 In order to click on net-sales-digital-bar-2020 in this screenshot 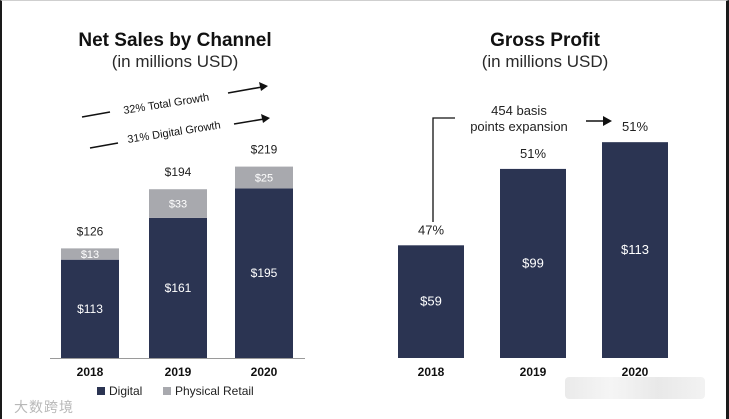, I will do `click(264, 273)`.